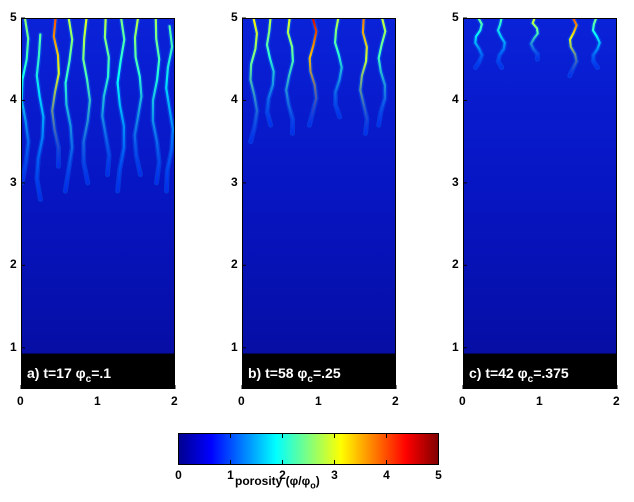 The width and height of the screenshot is (634, 502). I want to click on xtick-label-b-0: 0, so click(241, 401).